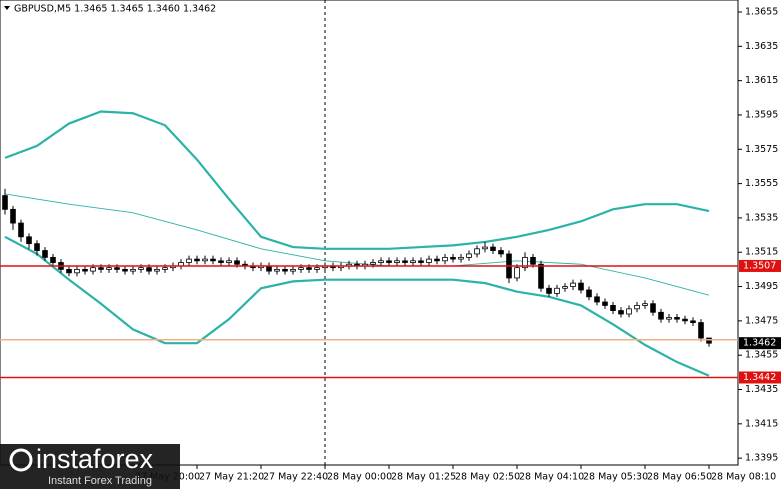 Image resolution: width=781 pixels, height=489 pixels. I want to click on y-tick-label: 1.3555, so click(761, 183).